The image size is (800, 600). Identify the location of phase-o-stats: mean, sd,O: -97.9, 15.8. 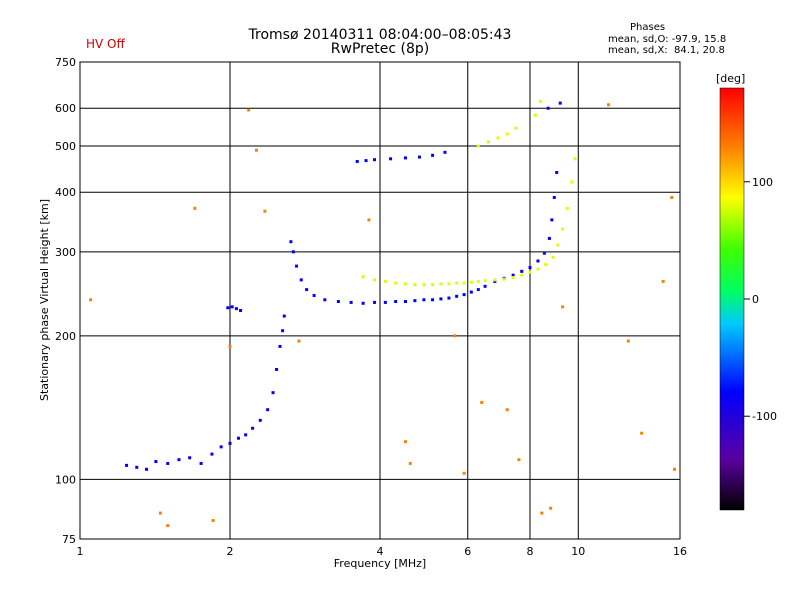
(667, 39).